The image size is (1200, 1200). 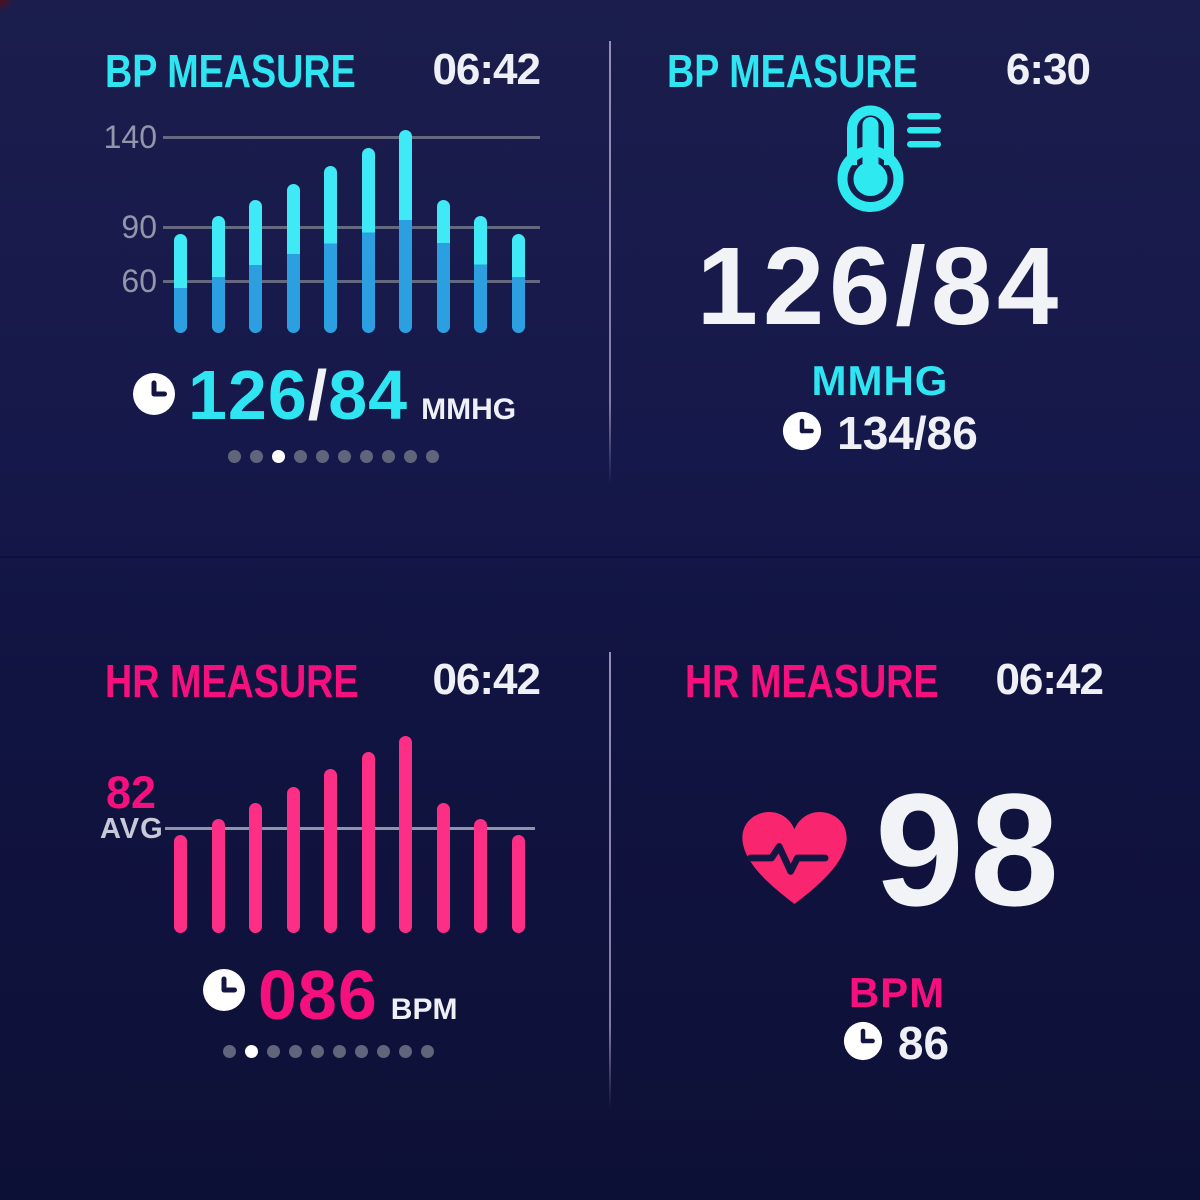 I want to click on avg-label: AVG, so click(x=132, y=829).